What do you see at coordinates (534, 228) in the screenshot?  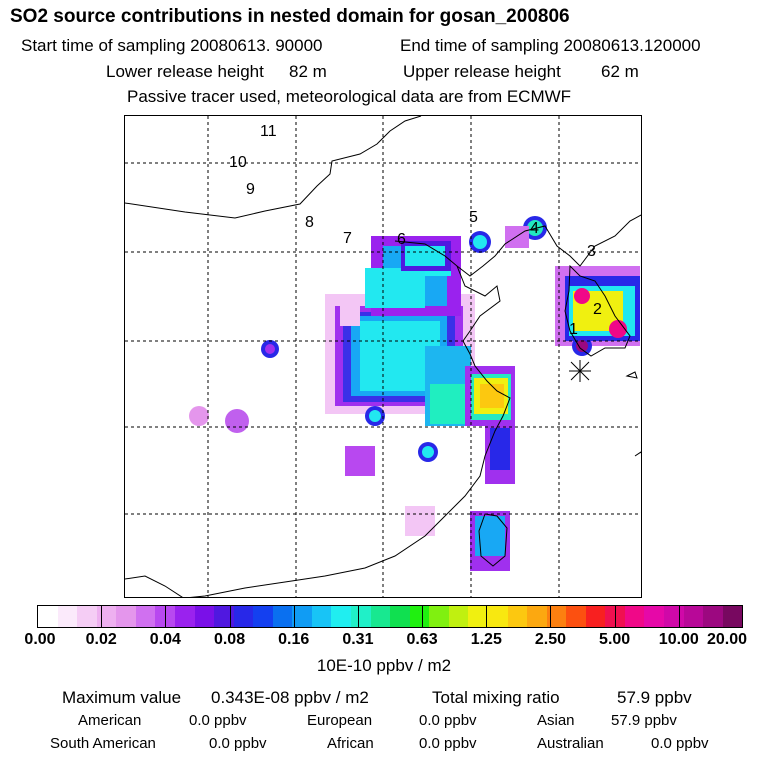 I see `region-label-4: 4` at bounding box center [534, 228].